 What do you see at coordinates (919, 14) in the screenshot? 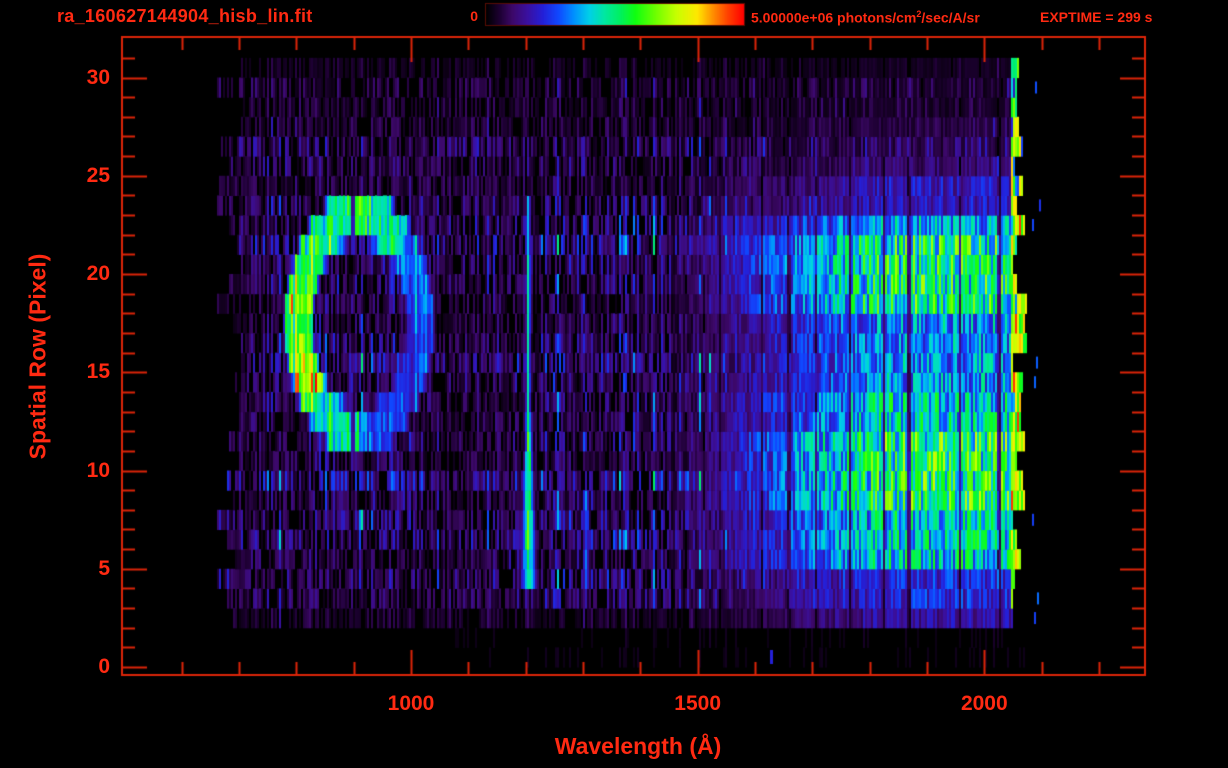
I see `colorbar-units-superscript: 2` at bounding box center [919, 14].